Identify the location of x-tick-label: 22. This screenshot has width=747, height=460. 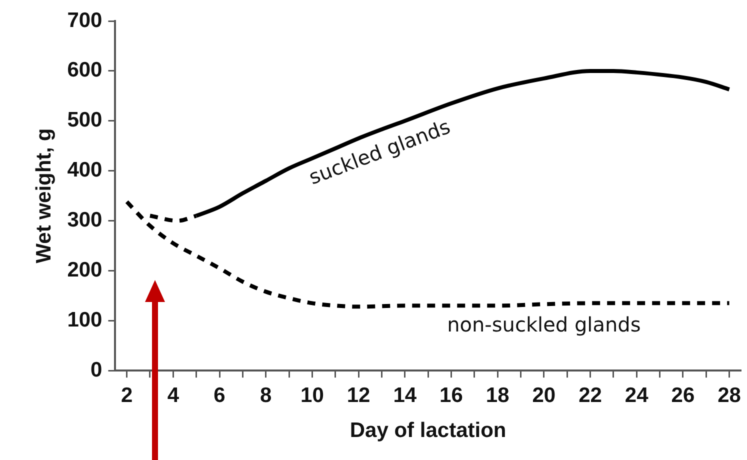
(590, 395).